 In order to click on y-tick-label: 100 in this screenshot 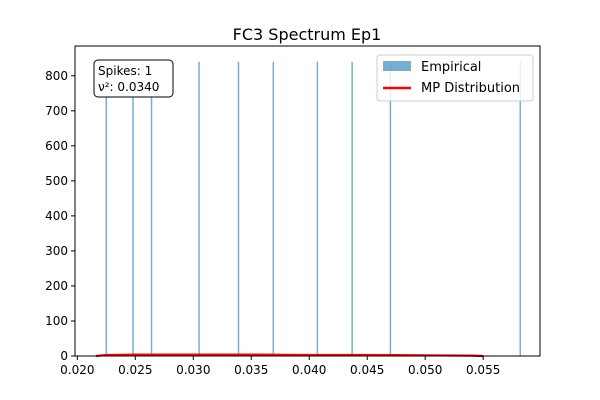, I will do `click(56, 321)`.